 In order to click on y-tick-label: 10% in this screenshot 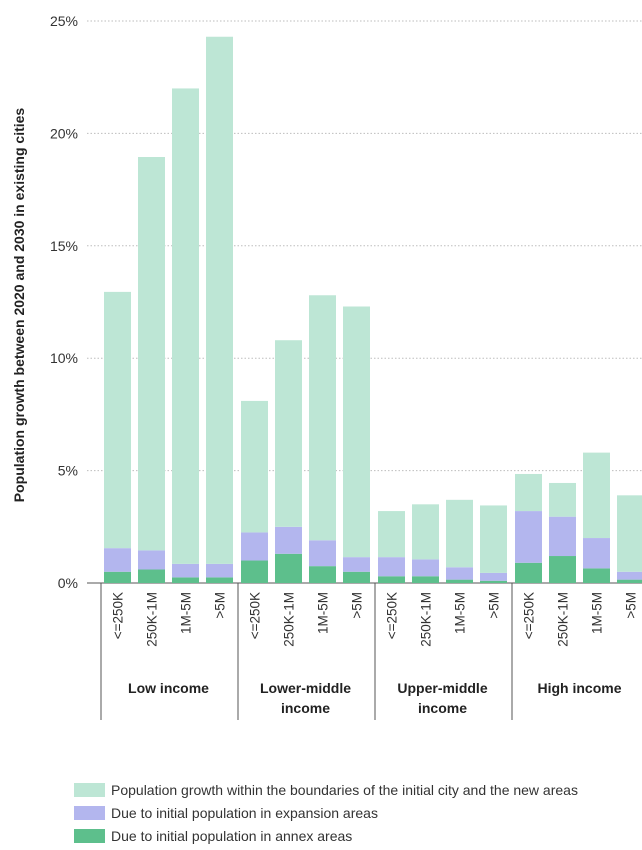, I will do `click(64, 358)`.